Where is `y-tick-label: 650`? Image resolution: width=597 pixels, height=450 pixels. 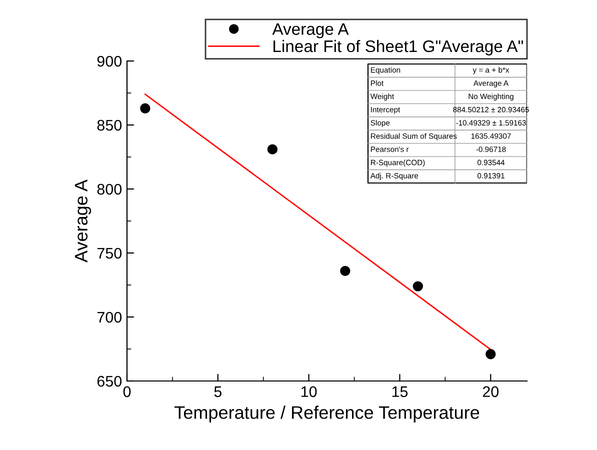
y-tick-label: 650 is located at coordinates (109, 381).